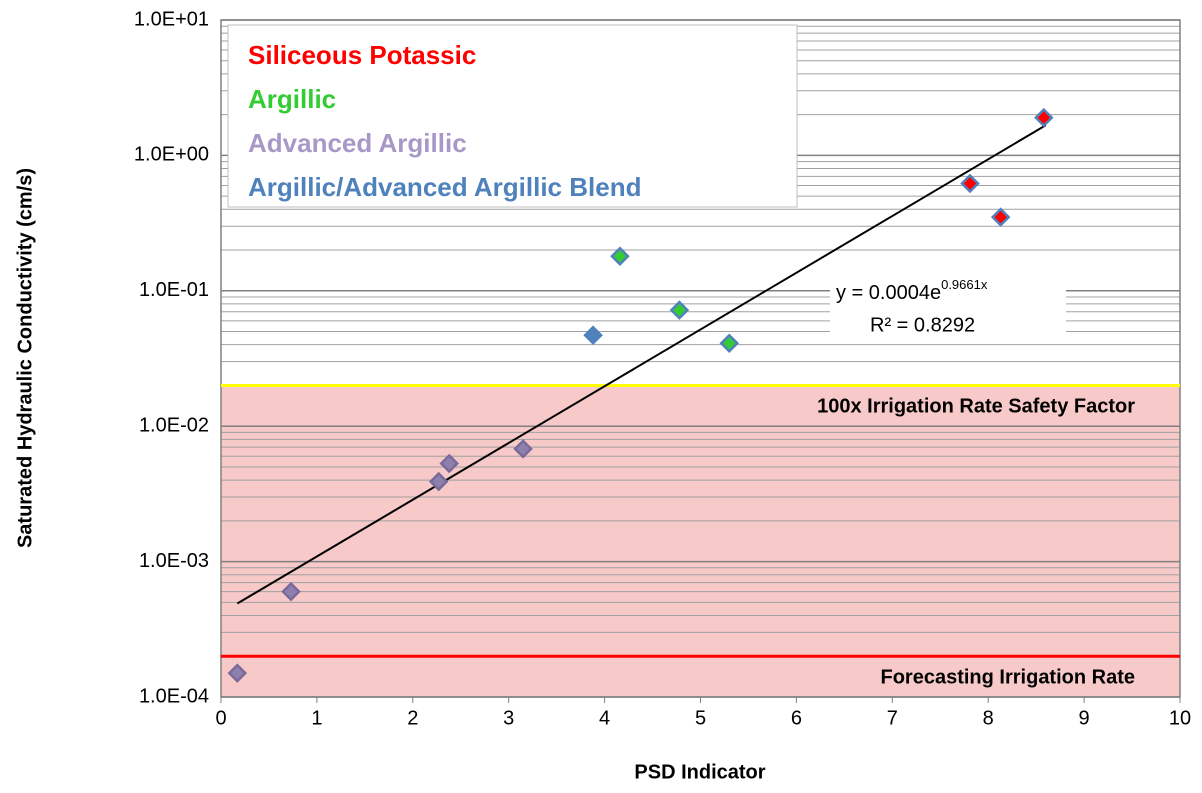 The width and height of the screenshot is (1202, 793). Describe the element at coordinates (171, 155) in the screenshot. I see `y-tick-label: 1.0E+00` at that location.